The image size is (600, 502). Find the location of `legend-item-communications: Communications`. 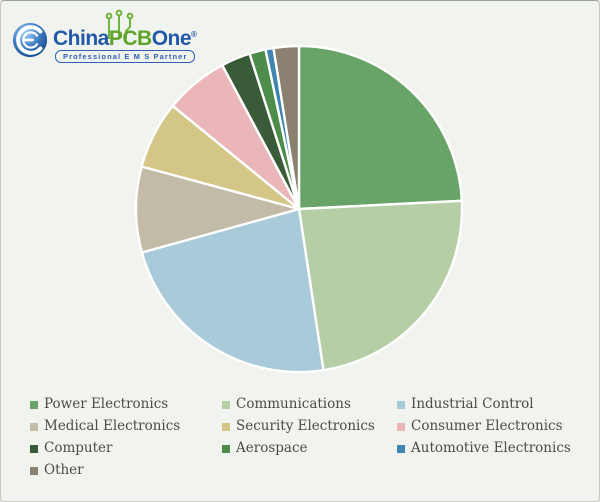

legend-item-communications: Communications is located at coordinates (309, 404).